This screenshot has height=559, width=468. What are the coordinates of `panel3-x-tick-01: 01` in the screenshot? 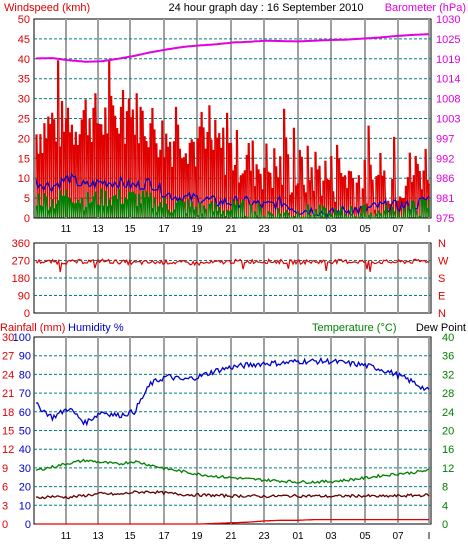 It's located at (298, 536).